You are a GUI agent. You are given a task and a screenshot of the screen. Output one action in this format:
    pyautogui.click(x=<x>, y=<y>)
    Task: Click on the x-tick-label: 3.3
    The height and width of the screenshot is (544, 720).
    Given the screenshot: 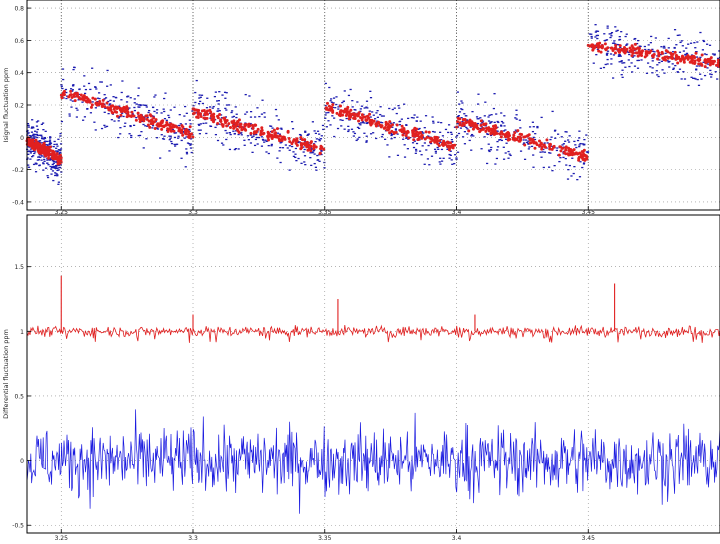 What is the action you would take?
    pyautogui.click(x=193, y=212)
    